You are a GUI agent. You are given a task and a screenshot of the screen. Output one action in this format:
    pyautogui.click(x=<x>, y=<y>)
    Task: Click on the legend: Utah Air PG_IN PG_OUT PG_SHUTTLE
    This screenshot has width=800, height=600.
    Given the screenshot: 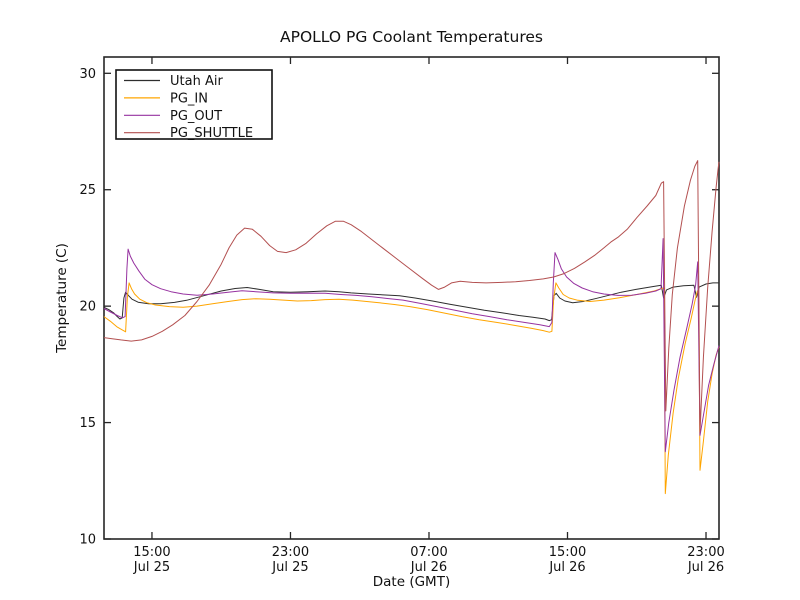 What is the action you would take?
    pyautogui.click(x=194, y=105)
    